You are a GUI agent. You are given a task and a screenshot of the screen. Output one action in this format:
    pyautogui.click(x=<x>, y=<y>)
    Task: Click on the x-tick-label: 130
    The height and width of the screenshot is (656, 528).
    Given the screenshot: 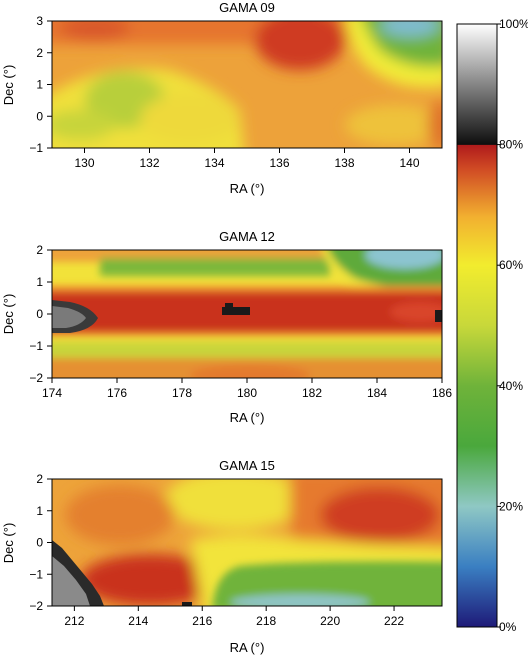 What is the action you would take?
    pyautogui.click(x=84, y=163)
    